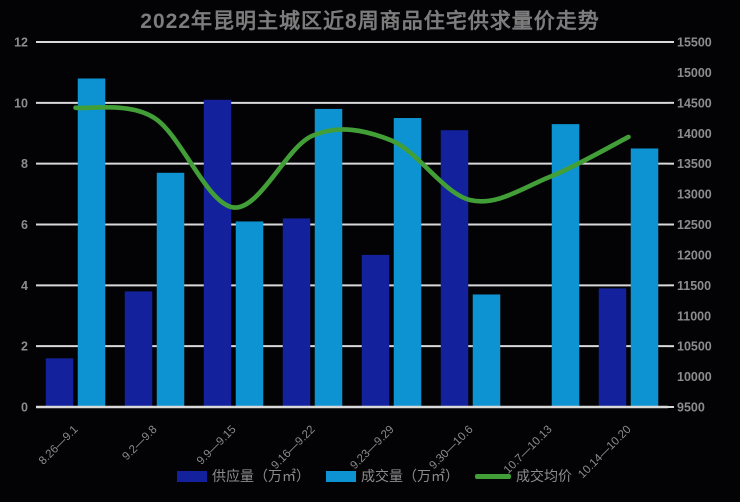  What do you see at coordinates (24, 164) in the screenshot?
I see `left-axis-label: 8` at bounding box center [24, 164].